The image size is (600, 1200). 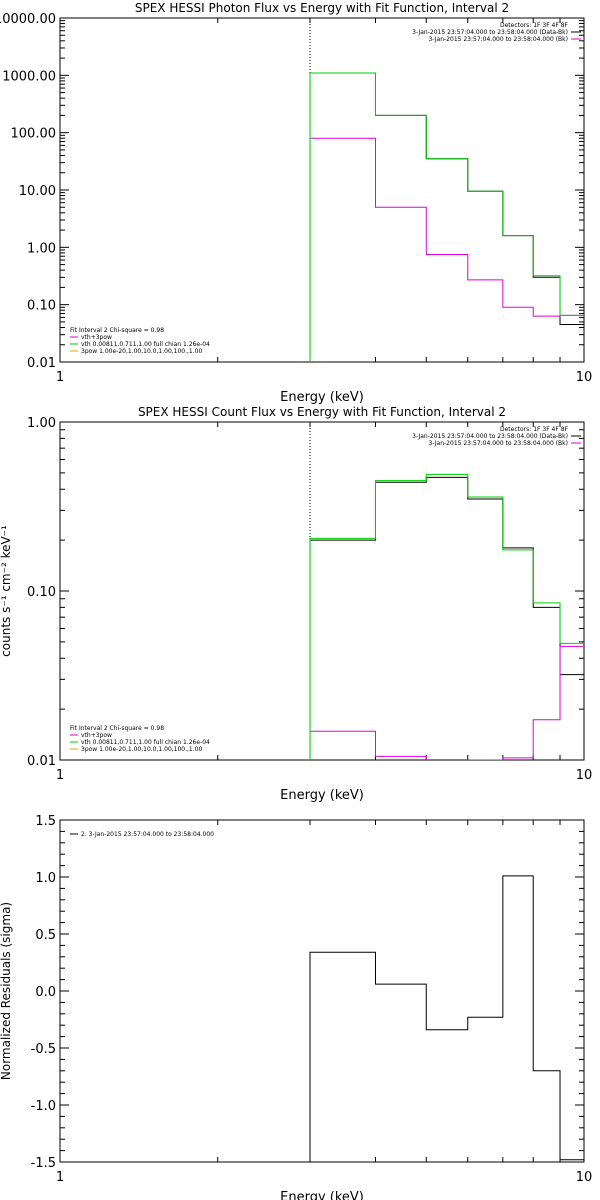 What do you see at coordinates (43, 1163) in the screenshot?
I see `y-tick-label: -1.5` at bounding box center [43, 1163].